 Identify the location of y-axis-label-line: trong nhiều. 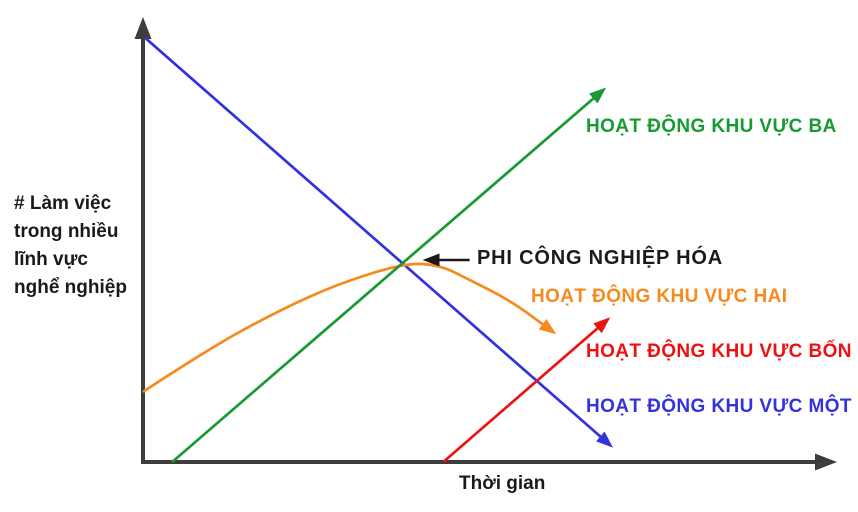
(66, 231).